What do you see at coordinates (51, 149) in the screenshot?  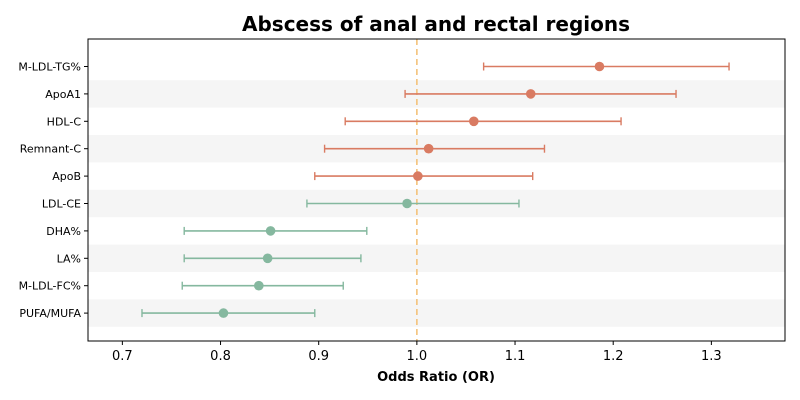 I see `y-tick-label: Remnant-C` at bounding box center [51, 149].